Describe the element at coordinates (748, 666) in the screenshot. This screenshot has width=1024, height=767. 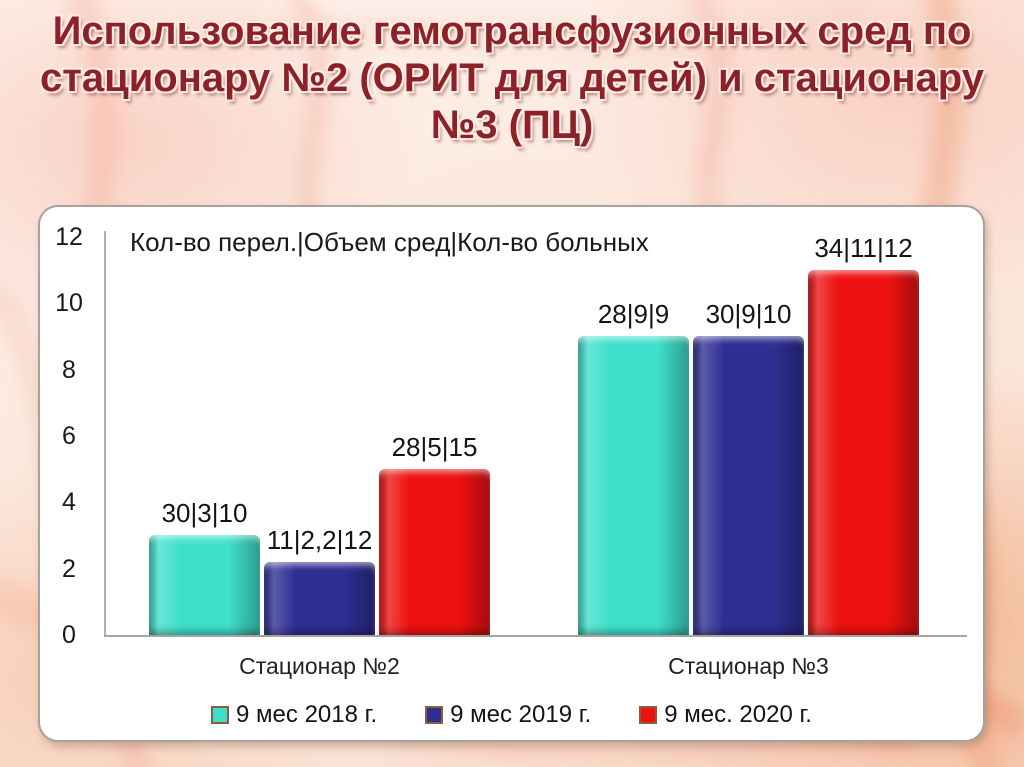
I see `category-label: Стационар №3` at that location.